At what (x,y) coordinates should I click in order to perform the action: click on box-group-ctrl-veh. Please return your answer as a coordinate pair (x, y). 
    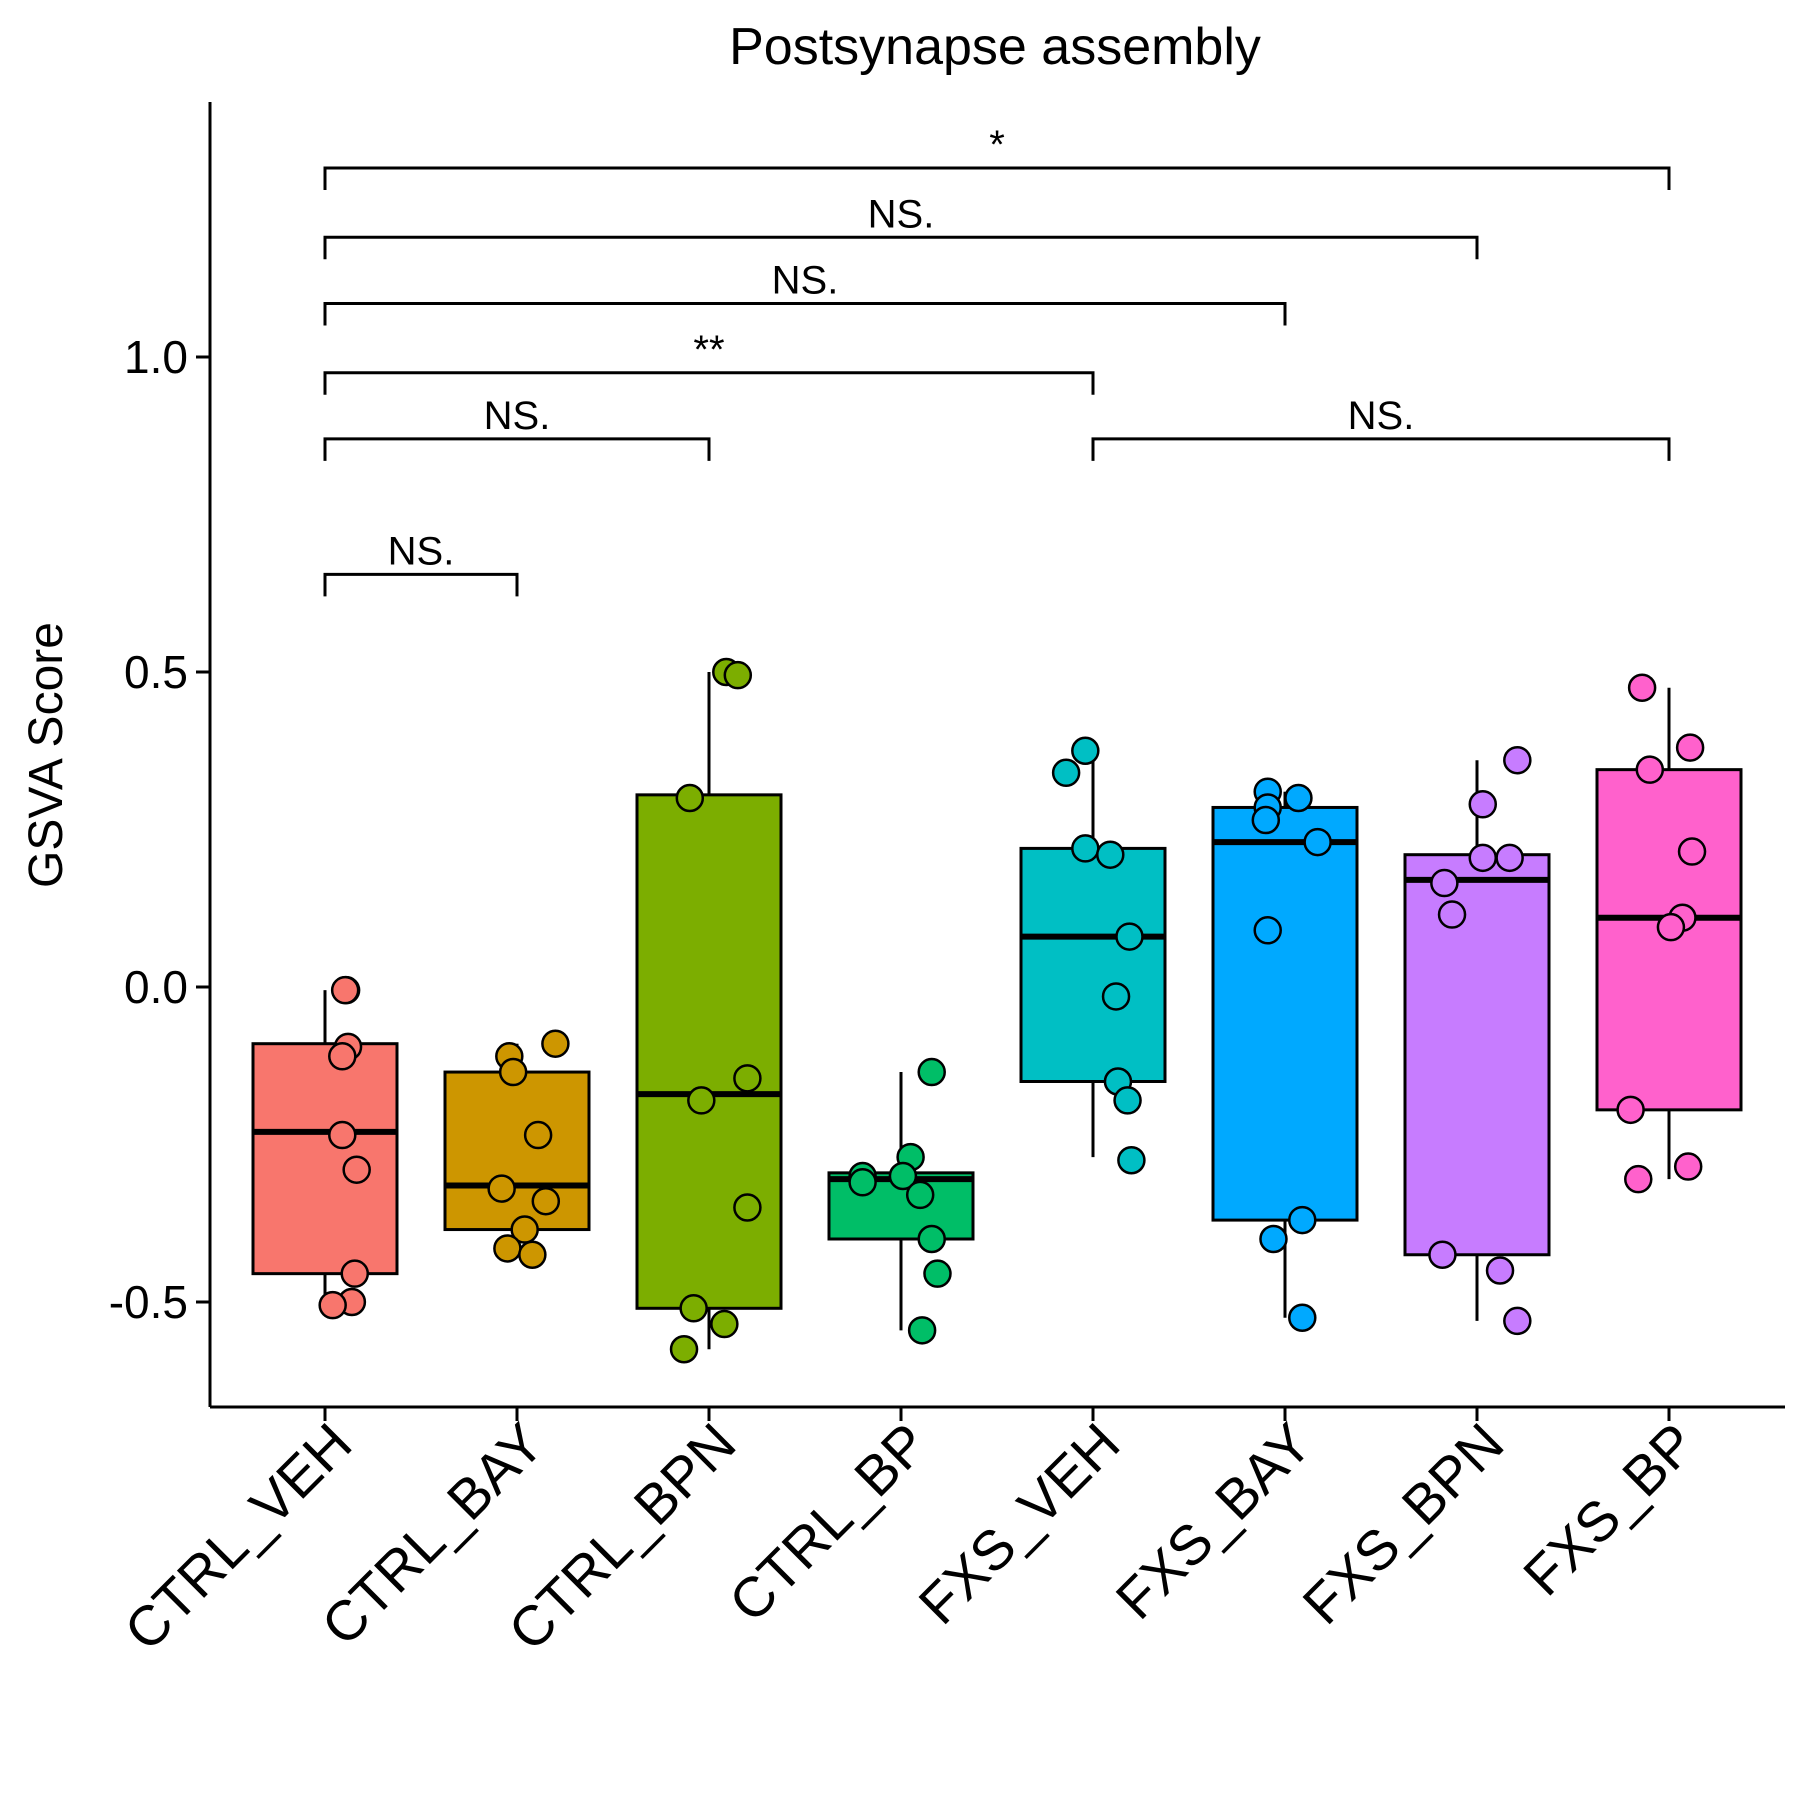
    Looking at the image, I should click on (325, 1147).